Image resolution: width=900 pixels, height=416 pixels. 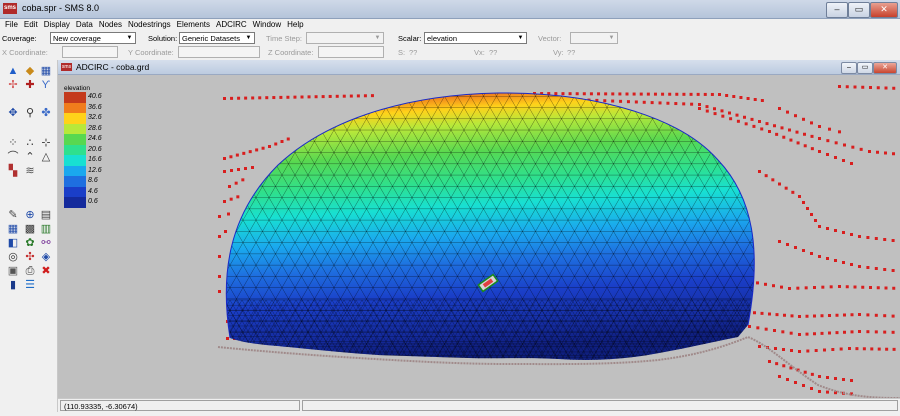 I want to click on select-vertices-icon: ∴, so click(x=30, y=143).